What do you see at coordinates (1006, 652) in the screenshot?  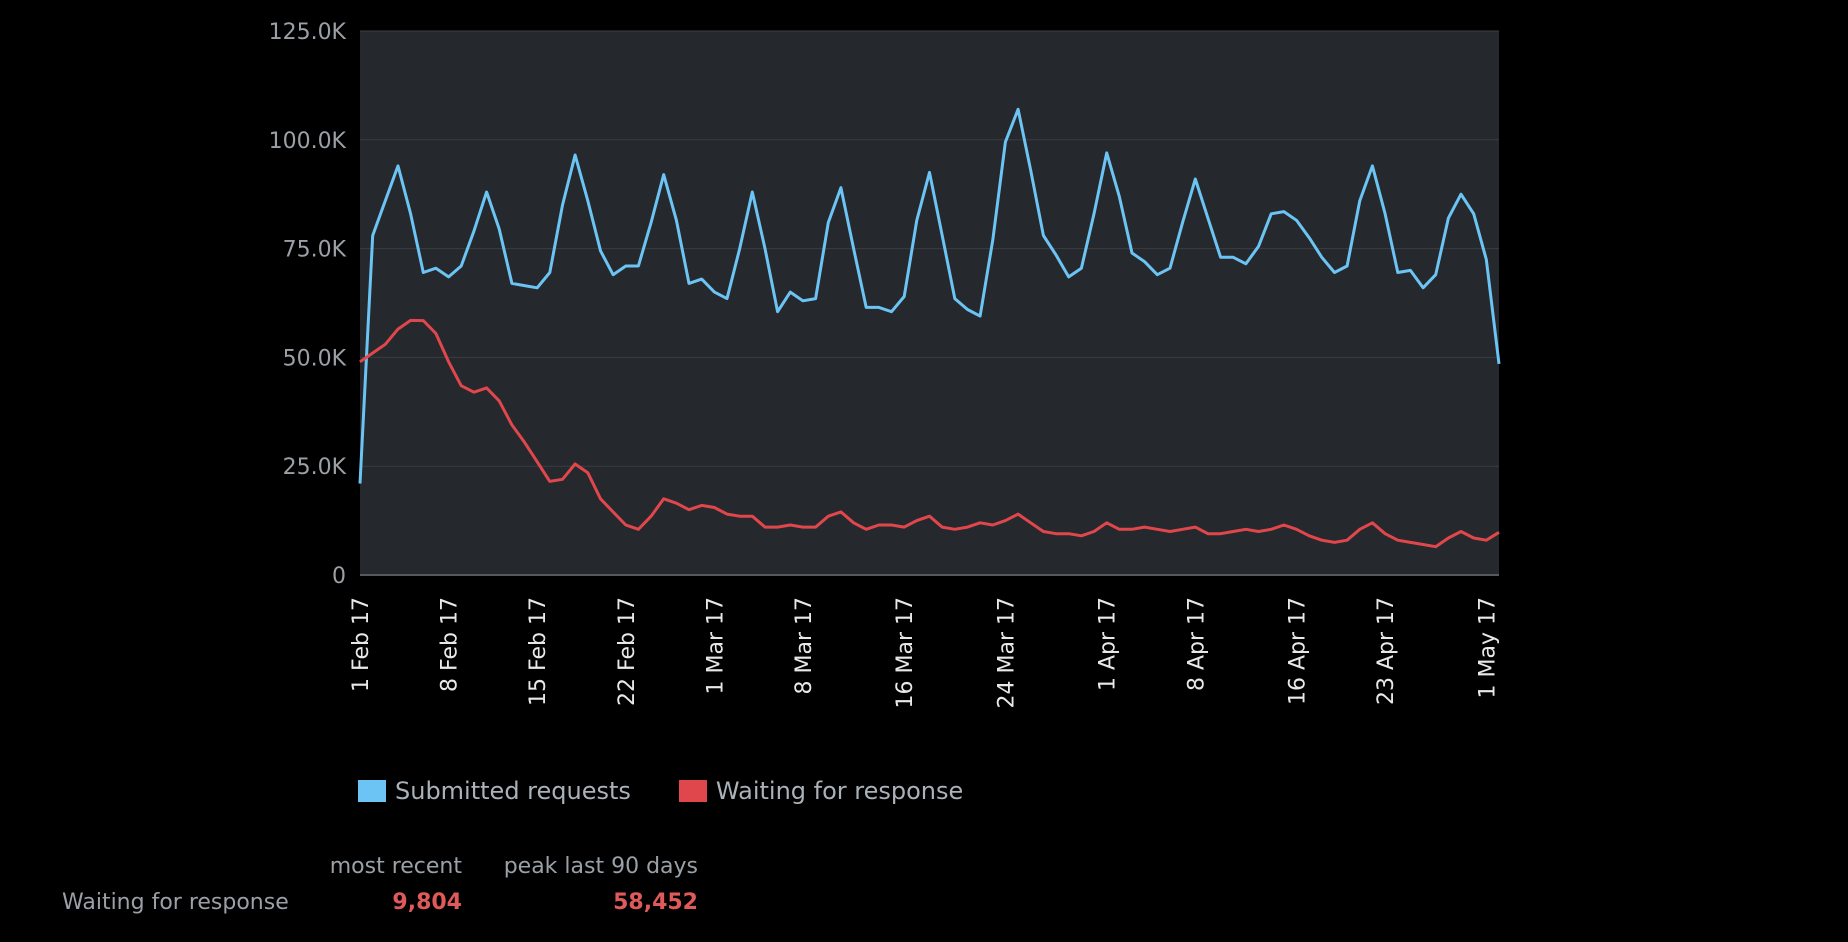 I see `x-tick-label: 24 Mar 17` at bounding box center [1006, 652].